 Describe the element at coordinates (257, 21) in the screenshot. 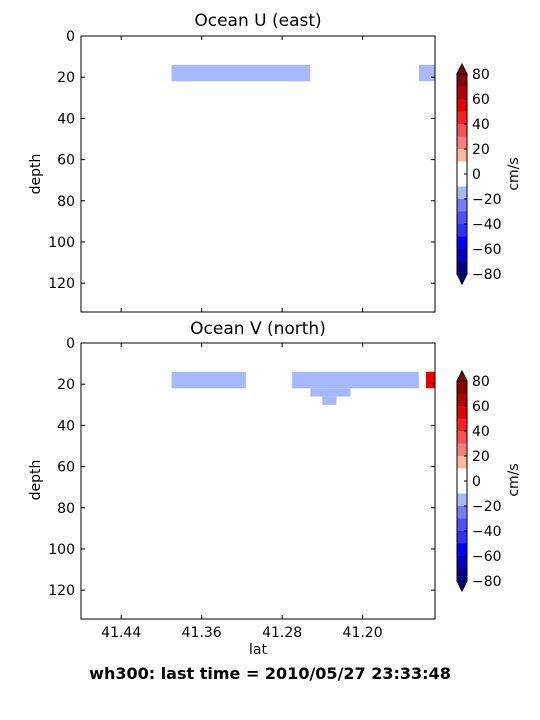

I see `chart-title-ocean-u: Ocean U (east)` at that location.